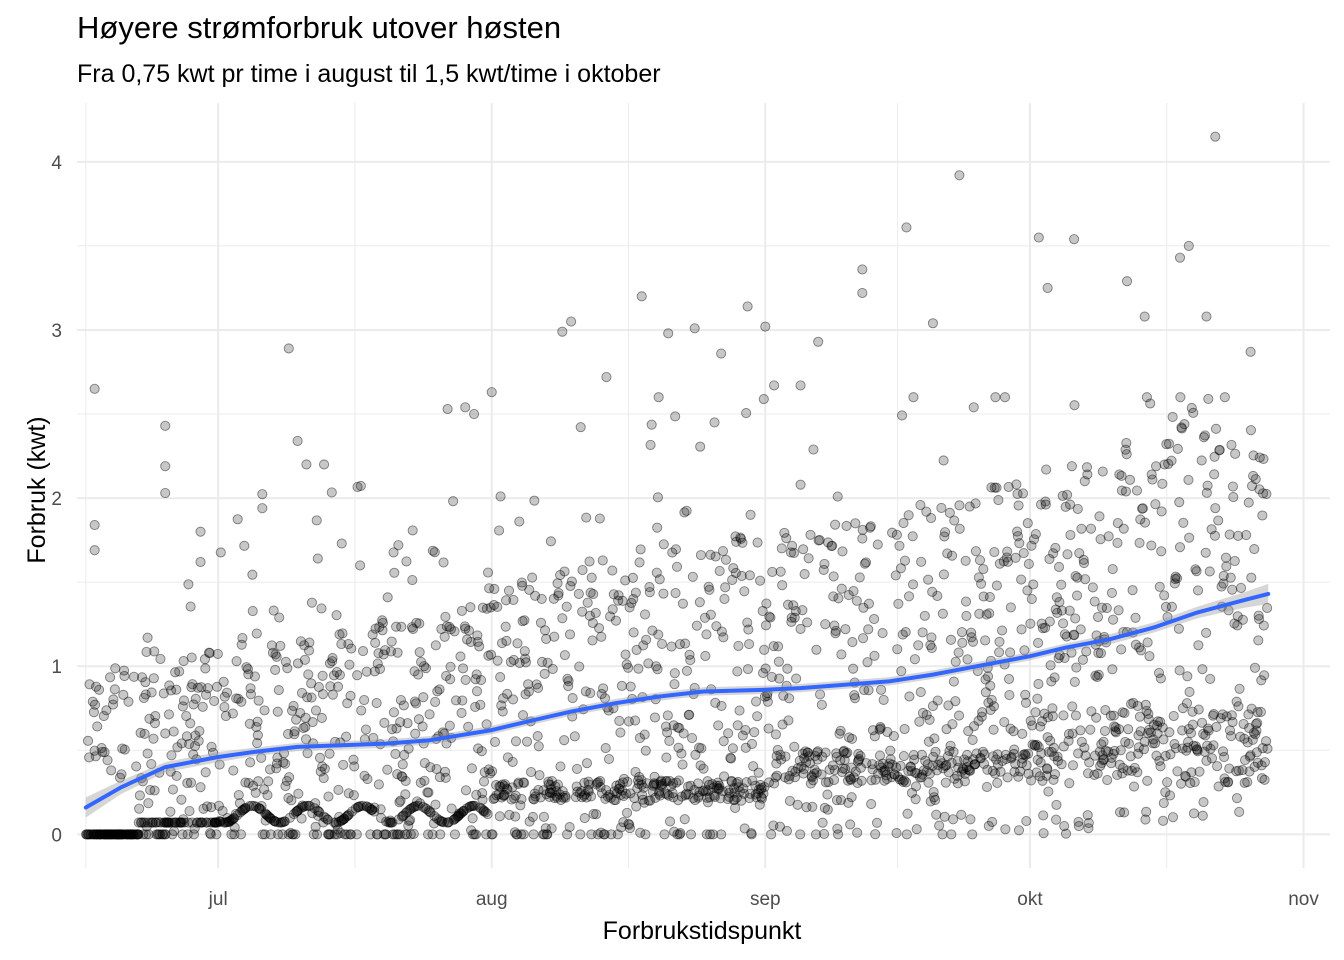  What do you see at coordinates (56, 667) in the screenshot?
I see `y-tick-label: 1` at bounding box center [56, 667].